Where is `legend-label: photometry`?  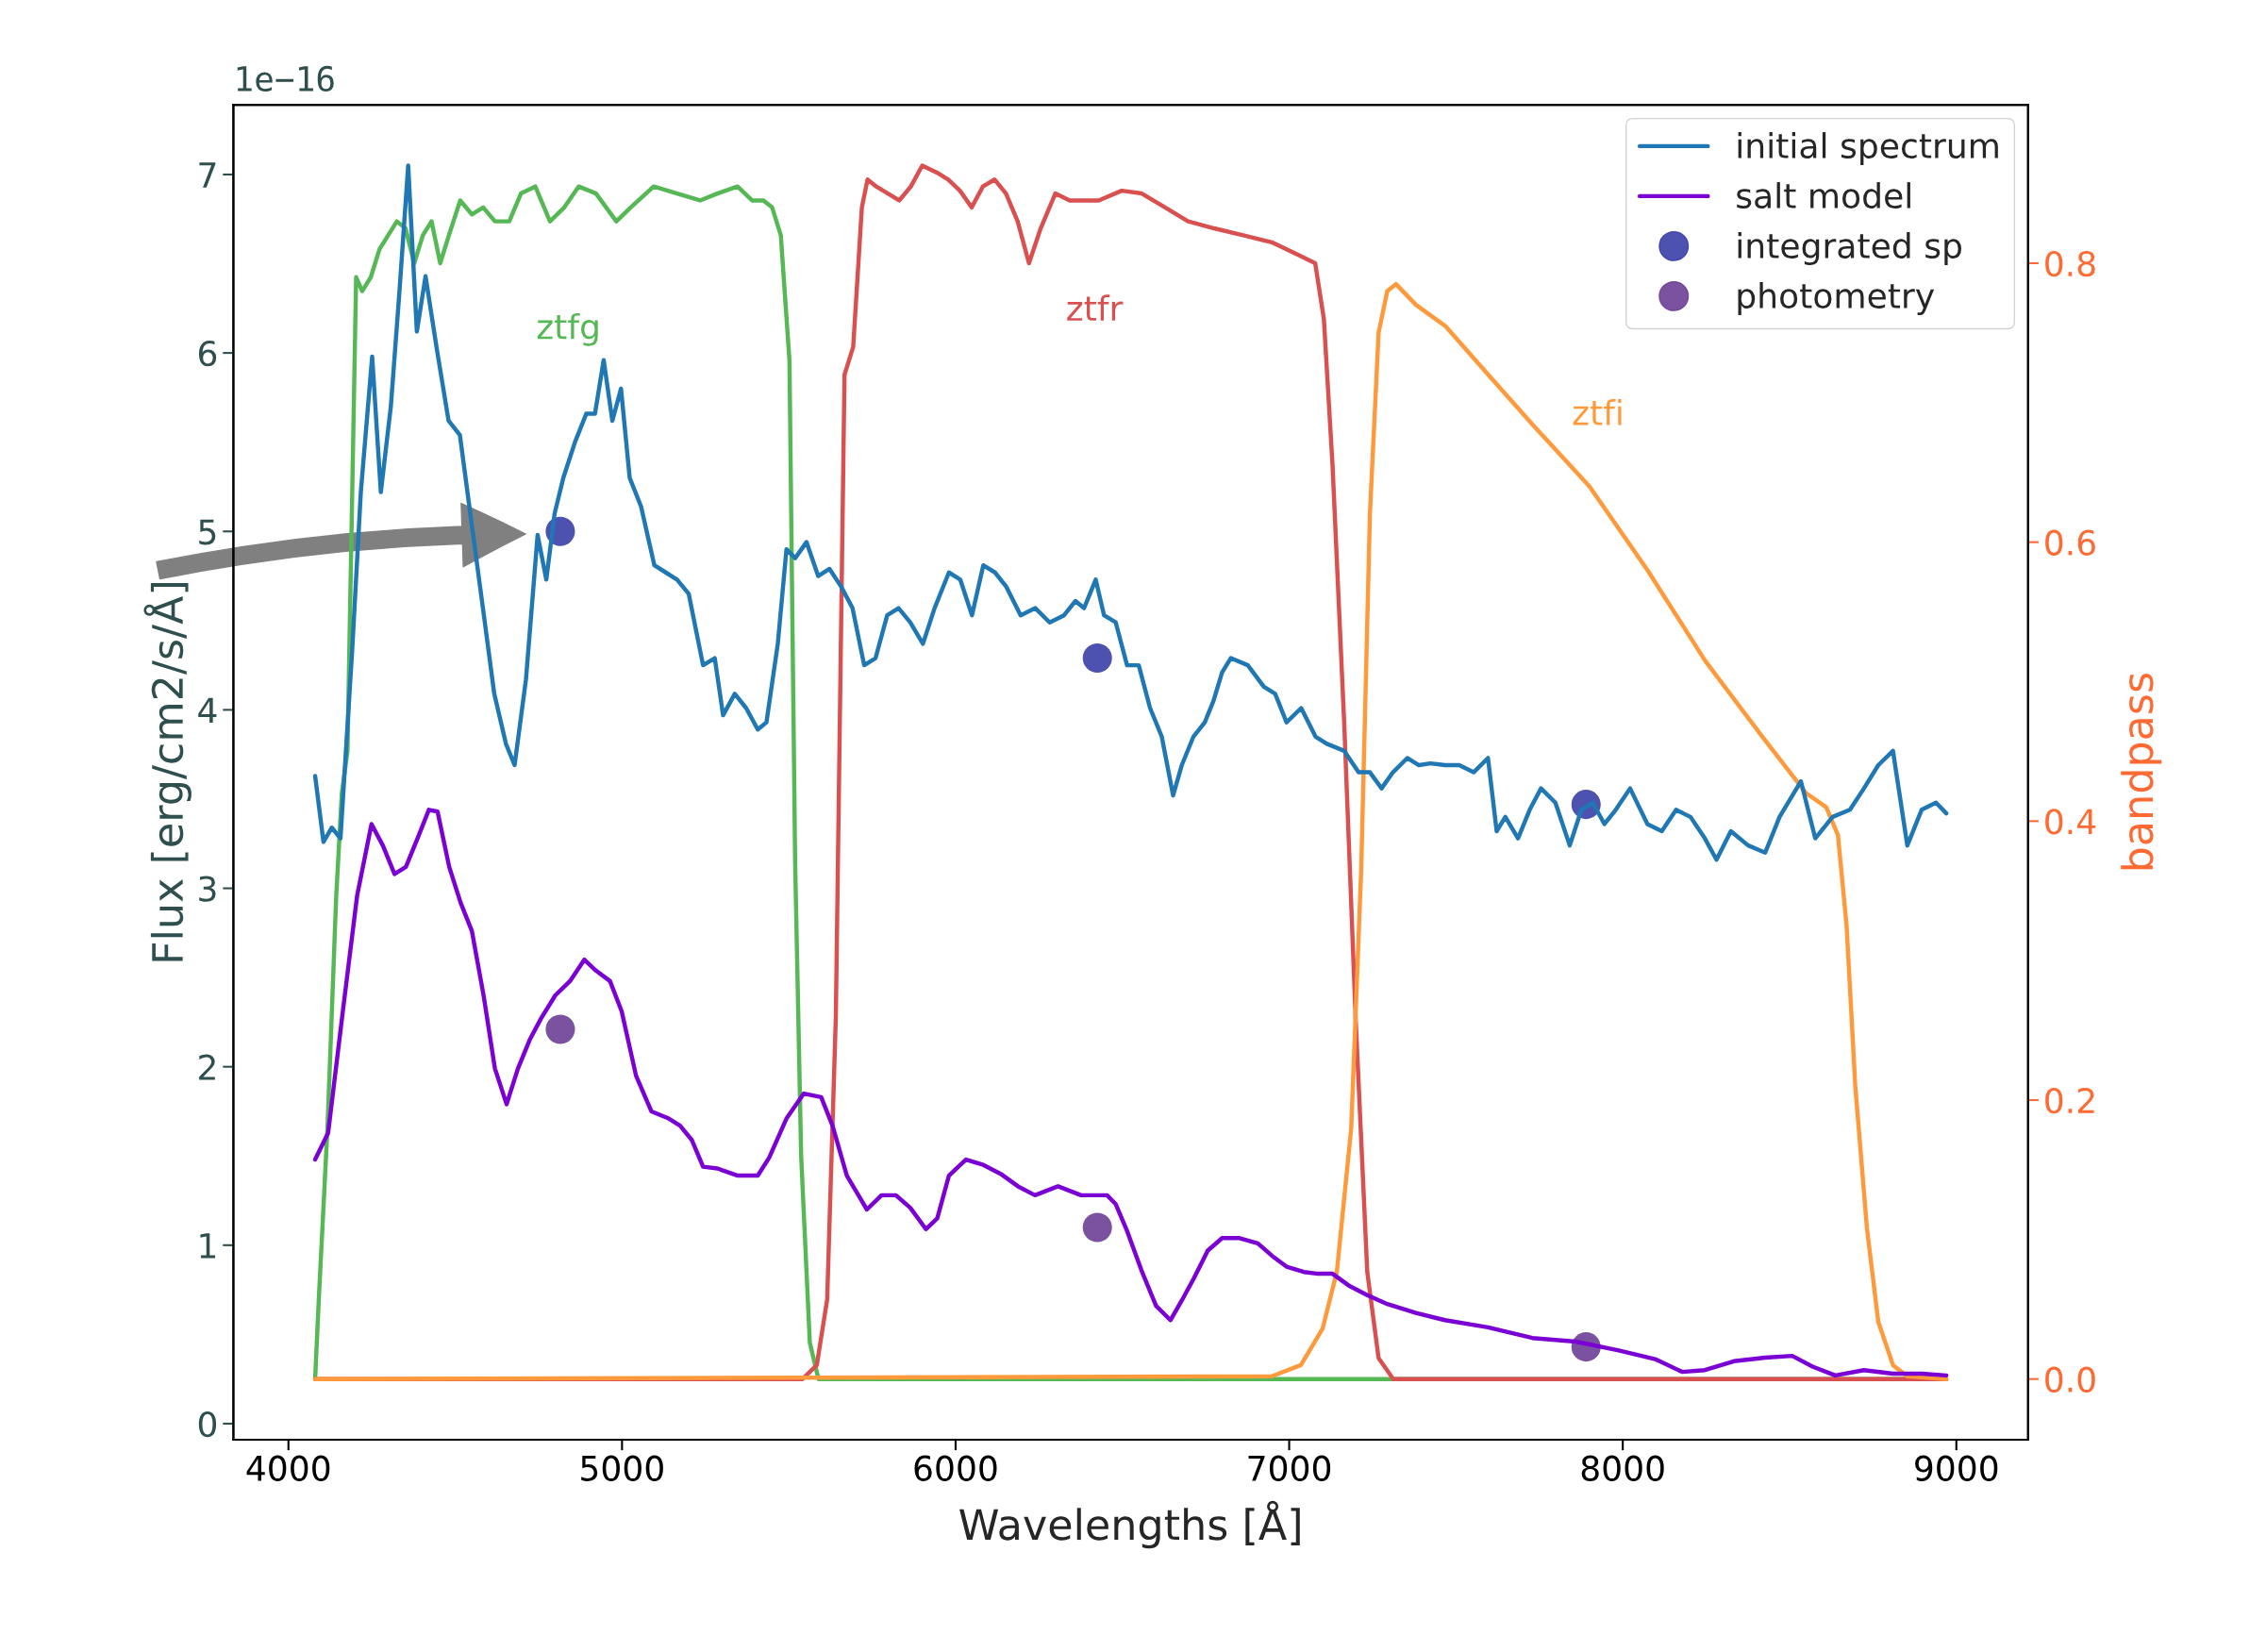
legend-label: photometry is located at coordinates (1836, 299).